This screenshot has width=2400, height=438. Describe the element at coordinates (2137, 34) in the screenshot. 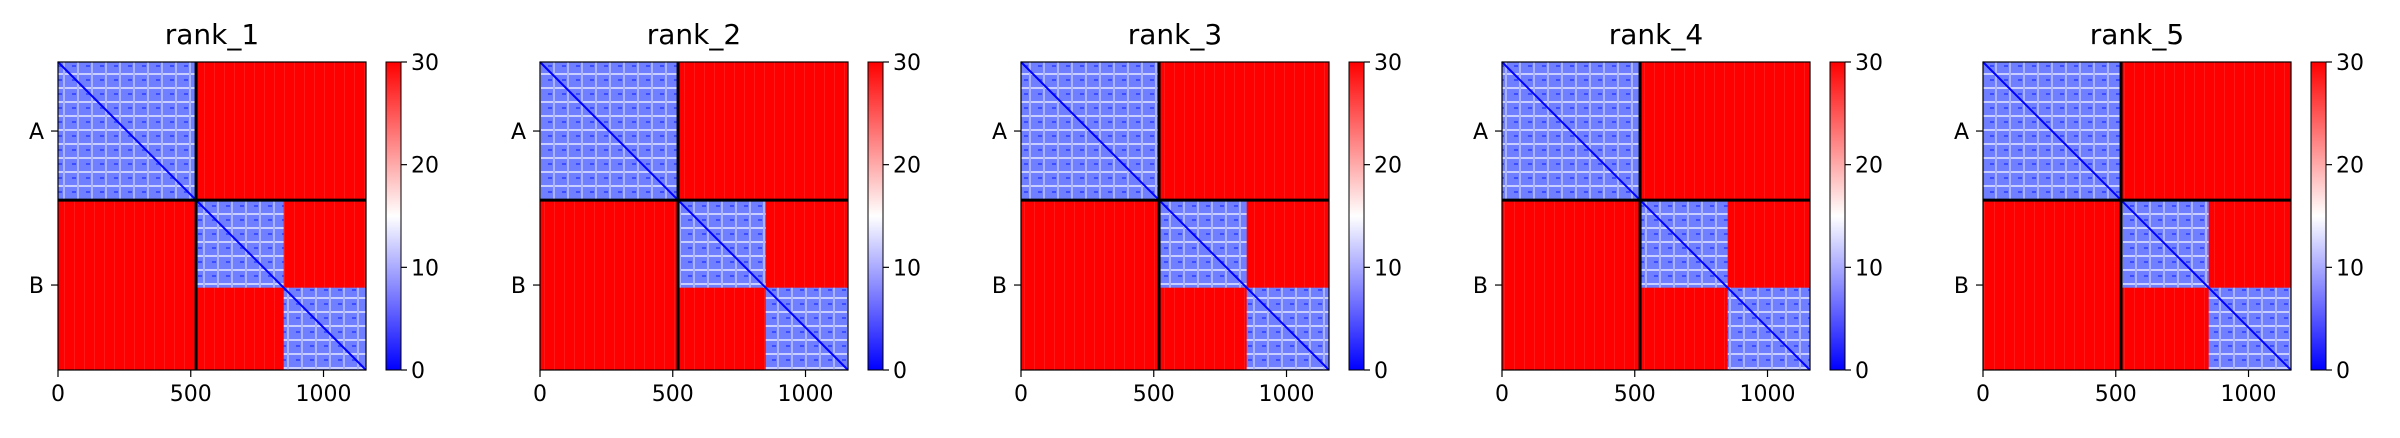

I see `panel-title: rank_5` at that location.